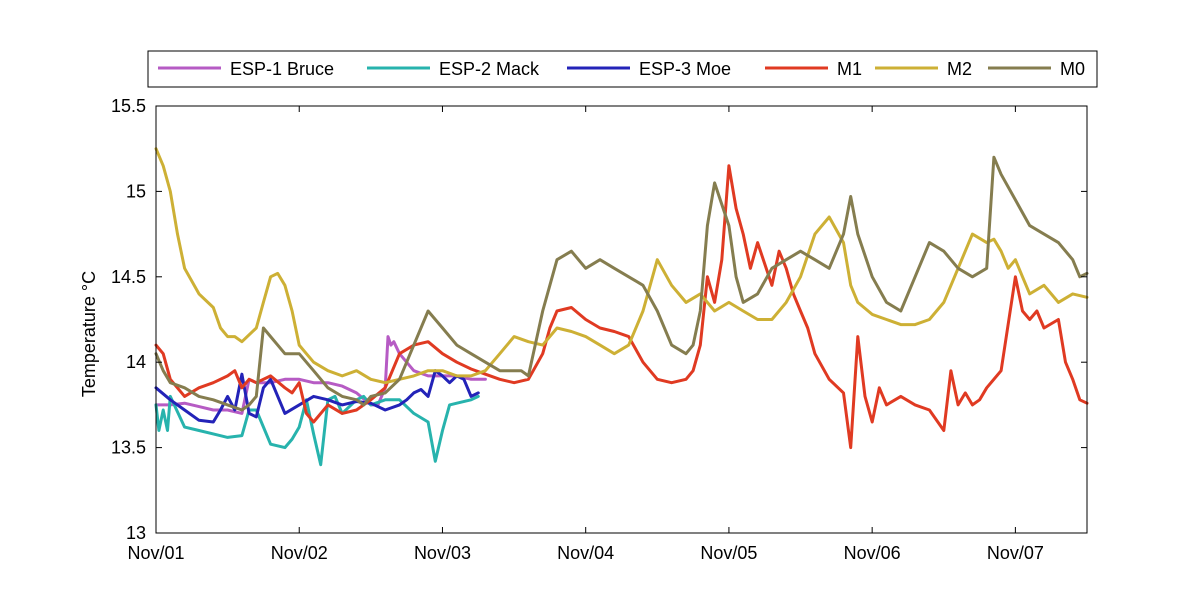  What do you see at coordinates (442, 553) in the screenshot?
I see `x-tick-label: Nov/03` at bounding box center [442, 553].